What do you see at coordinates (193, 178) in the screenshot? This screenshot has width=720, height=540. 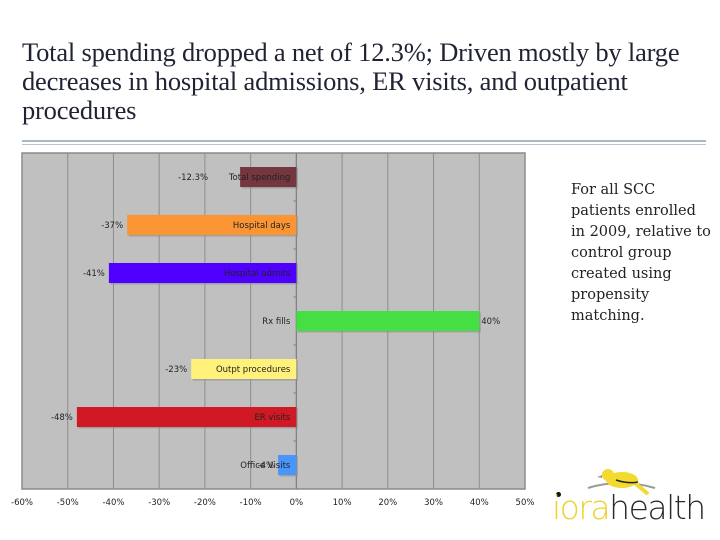 I see `value-label: -12.3%` at bounding box center [193, 178].